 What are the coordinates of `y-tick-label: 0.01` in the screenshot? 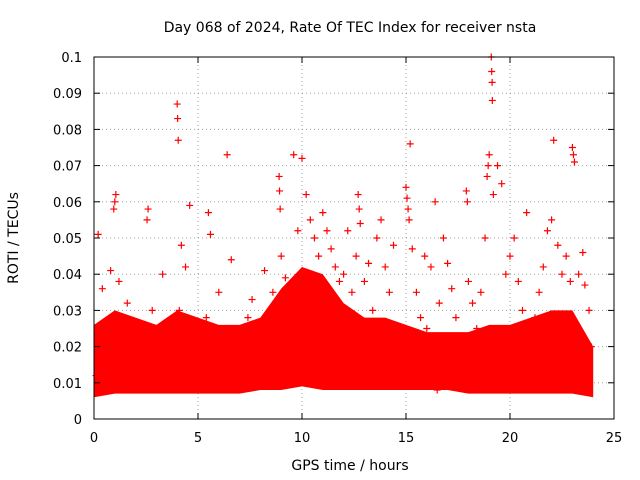 It's located at (67, 384).